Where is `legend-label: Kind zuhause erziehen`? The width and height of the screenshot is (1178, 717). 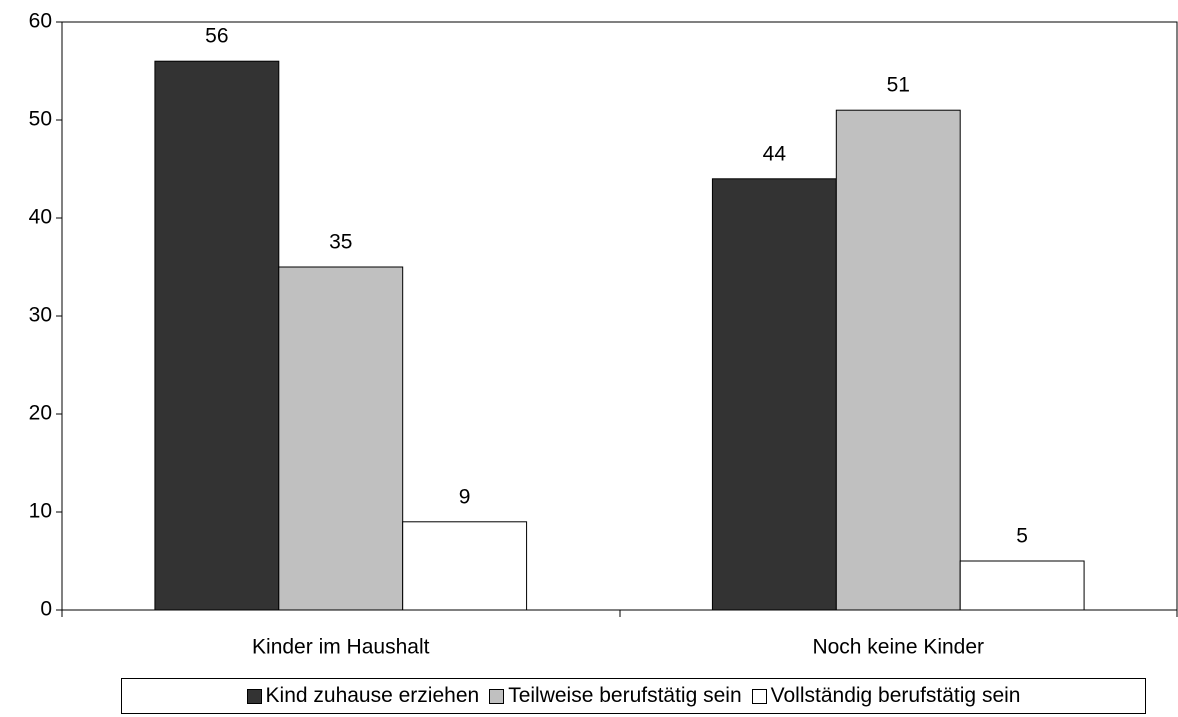
legend-label: Kind zuhause erziehen is located at coordinates (372, 695).